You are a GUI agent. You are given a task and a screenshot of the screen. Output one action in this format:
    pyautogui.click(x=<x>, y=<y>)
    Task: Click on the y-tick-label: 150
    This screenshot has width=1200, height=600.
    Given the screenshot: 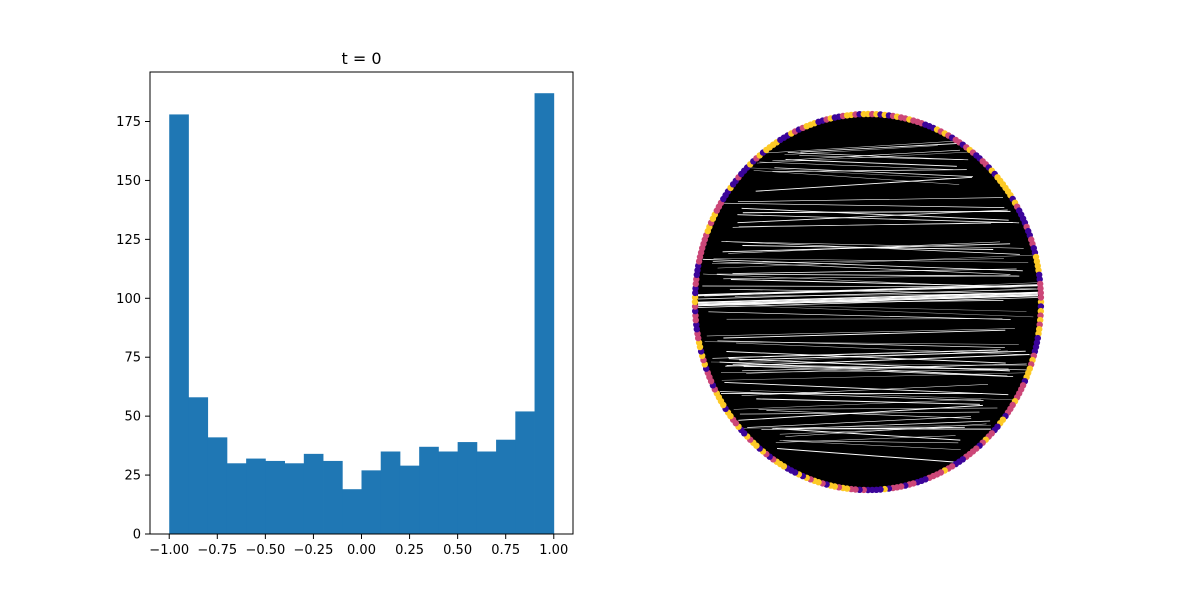 What is the action you would take?
    pyautogui.click(x=128, y=181)
    